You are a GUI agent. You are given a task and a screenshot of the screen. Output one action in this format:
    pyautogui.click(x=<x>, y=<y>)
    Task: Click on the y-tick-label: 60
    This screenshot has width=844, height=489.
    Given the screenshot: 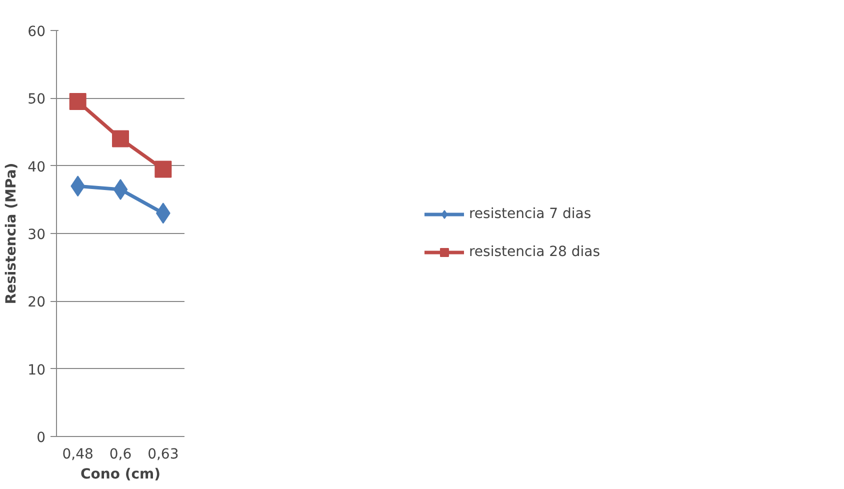 What is the action you would take?
    pyautogui.click(x=37, y=32)
    